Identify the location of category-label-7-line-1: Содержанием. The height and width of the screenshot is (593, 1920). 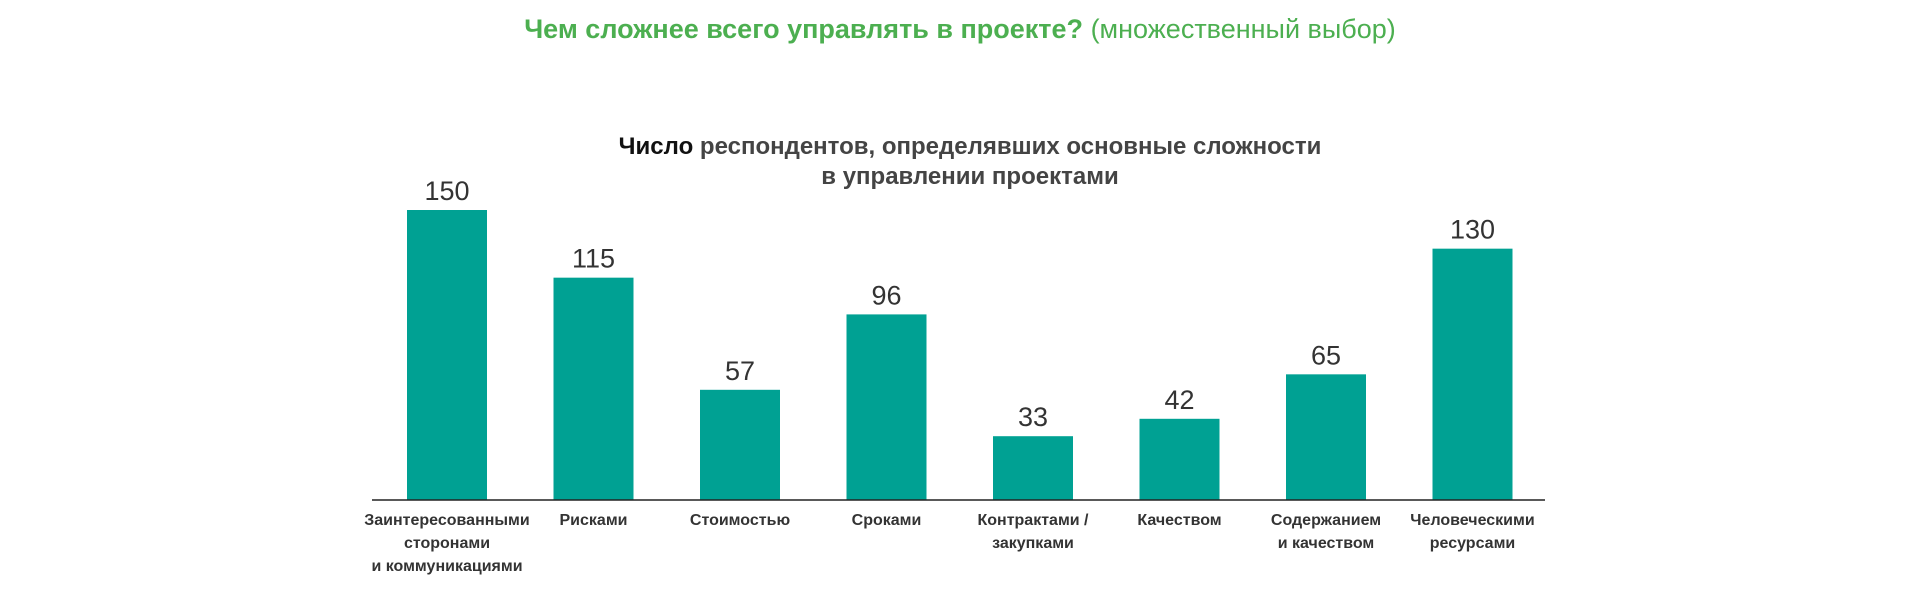
(1326, 520).